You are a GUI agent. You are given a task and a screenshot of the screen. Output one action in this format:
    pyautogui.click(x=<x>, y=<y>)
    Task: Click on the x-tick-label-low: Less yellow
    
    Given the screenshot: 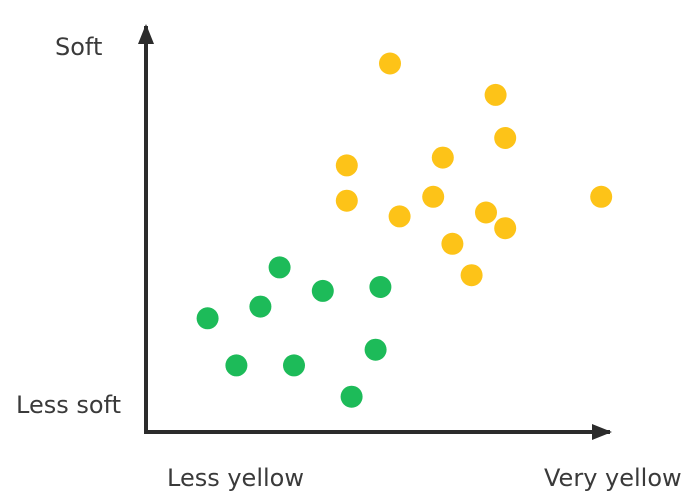 What is the action you would take?
    pyautogui.click(x=235, y=478)
    